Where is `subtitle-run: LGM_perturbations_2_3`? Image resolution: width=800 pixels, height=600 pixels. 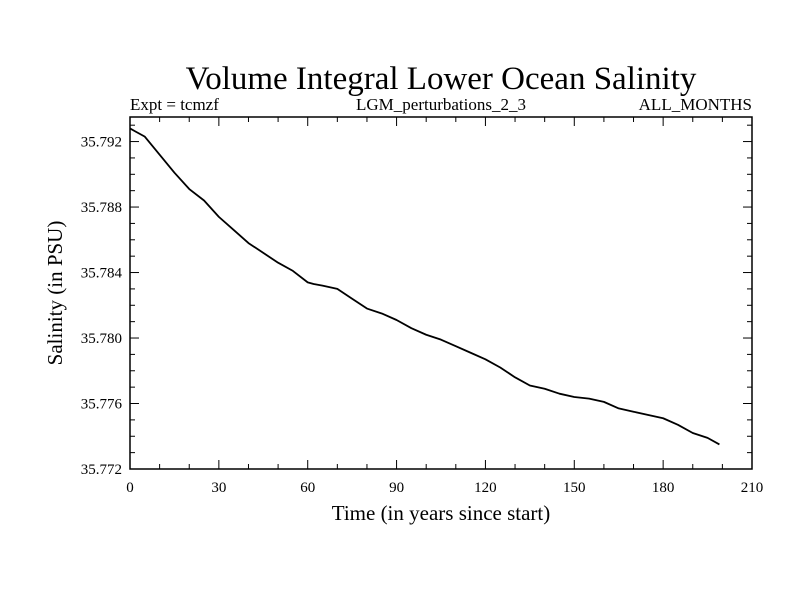 subtitle-run: LGM_perturbations_2_3 is located at coordinates (441, 104).